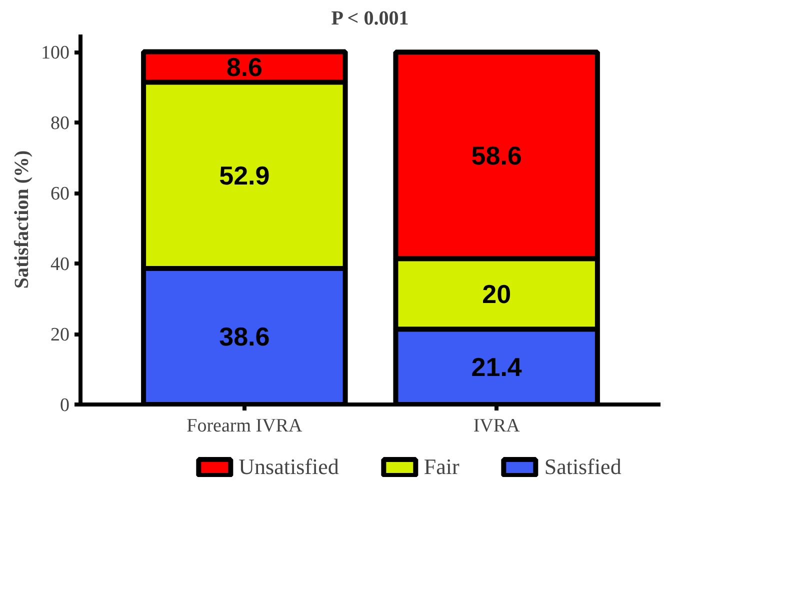 The width and height of the screenshot is (794, 603). Describe the element at coordinates (496, 426) in the screenshot. I see `x-tick-label: IVRA` at that location.